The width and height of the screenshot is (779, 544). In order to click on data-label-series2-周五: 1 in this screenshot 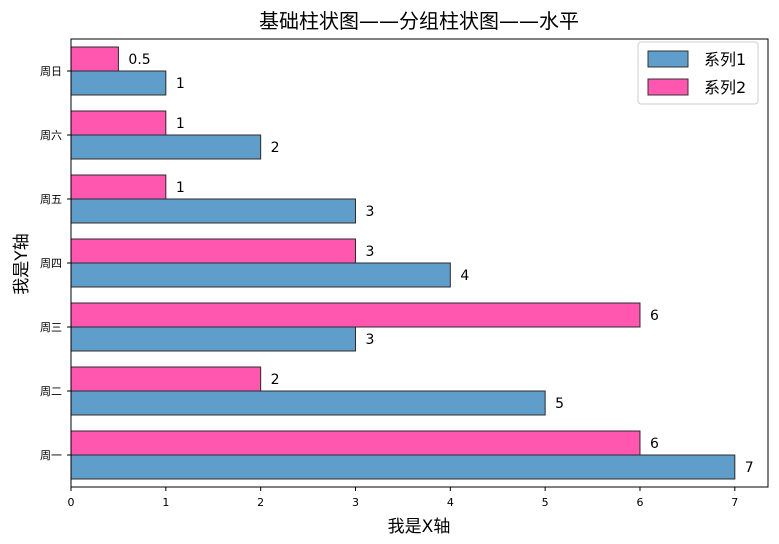, I will do `click(180, 188)`.